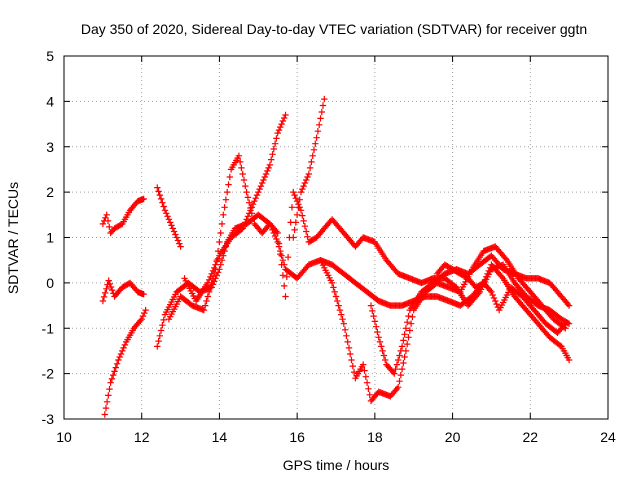 The image size is (640, 480). Describe the element at coordinates (50, 192) in the screenshot. I see `y-tick-label: 2` at that location.